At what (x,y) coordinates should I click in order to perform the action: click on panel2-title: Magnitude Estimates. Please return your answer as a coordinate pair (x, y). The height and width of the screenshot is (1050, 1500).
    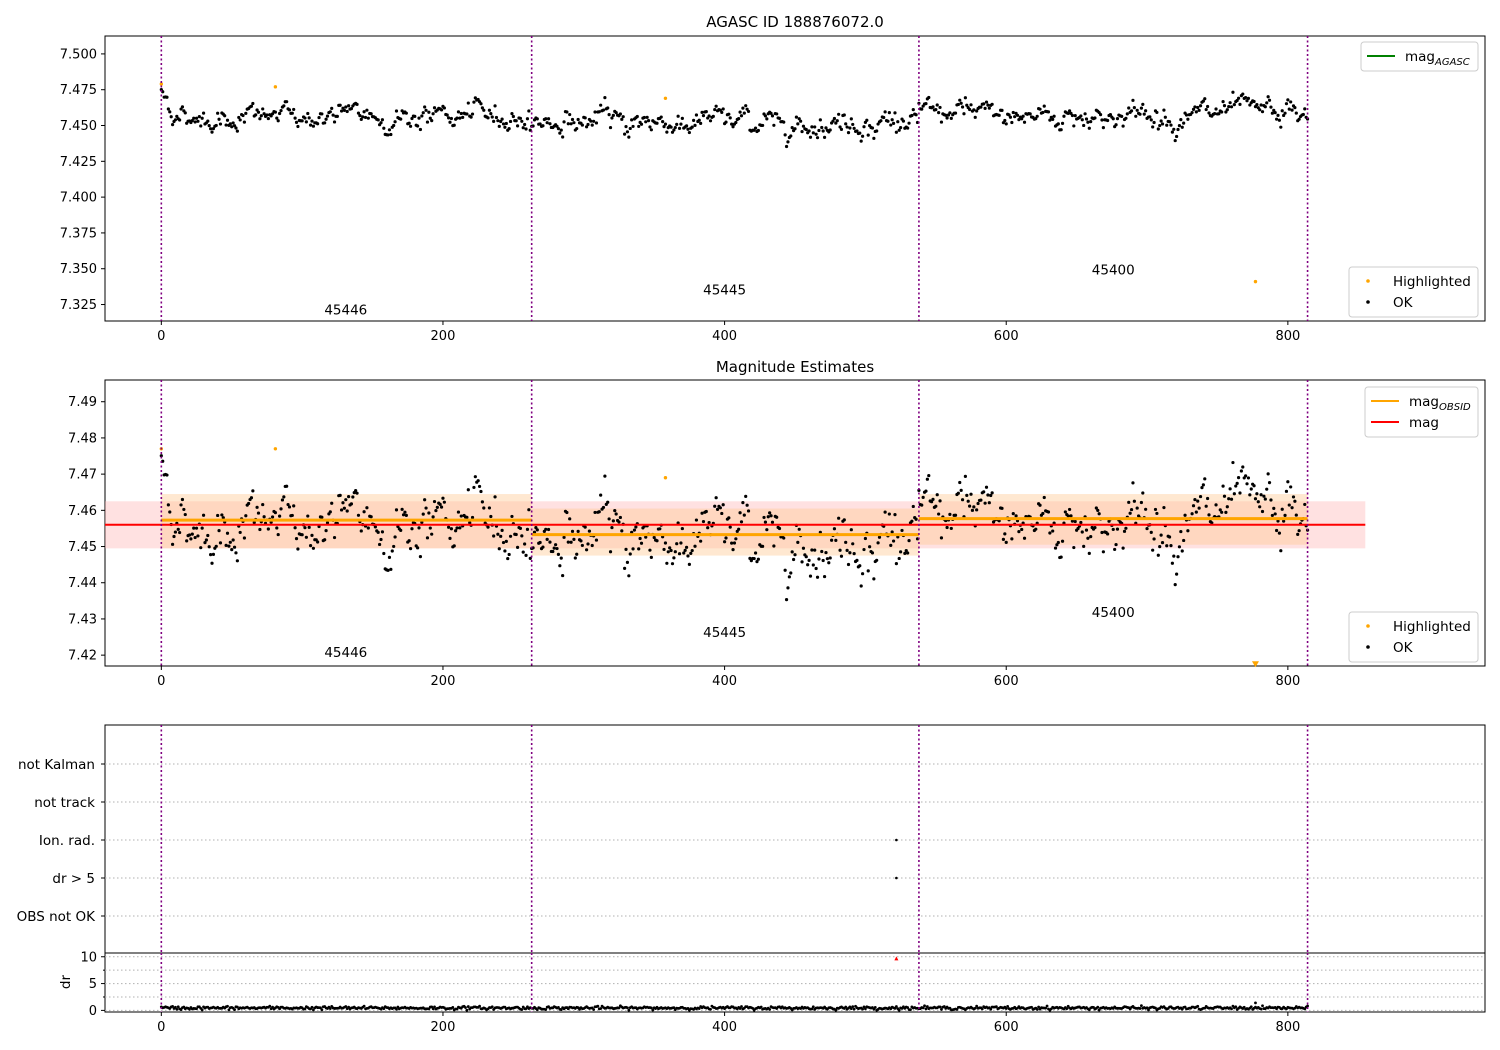
    Looking at the image, I should click on (795, 367).